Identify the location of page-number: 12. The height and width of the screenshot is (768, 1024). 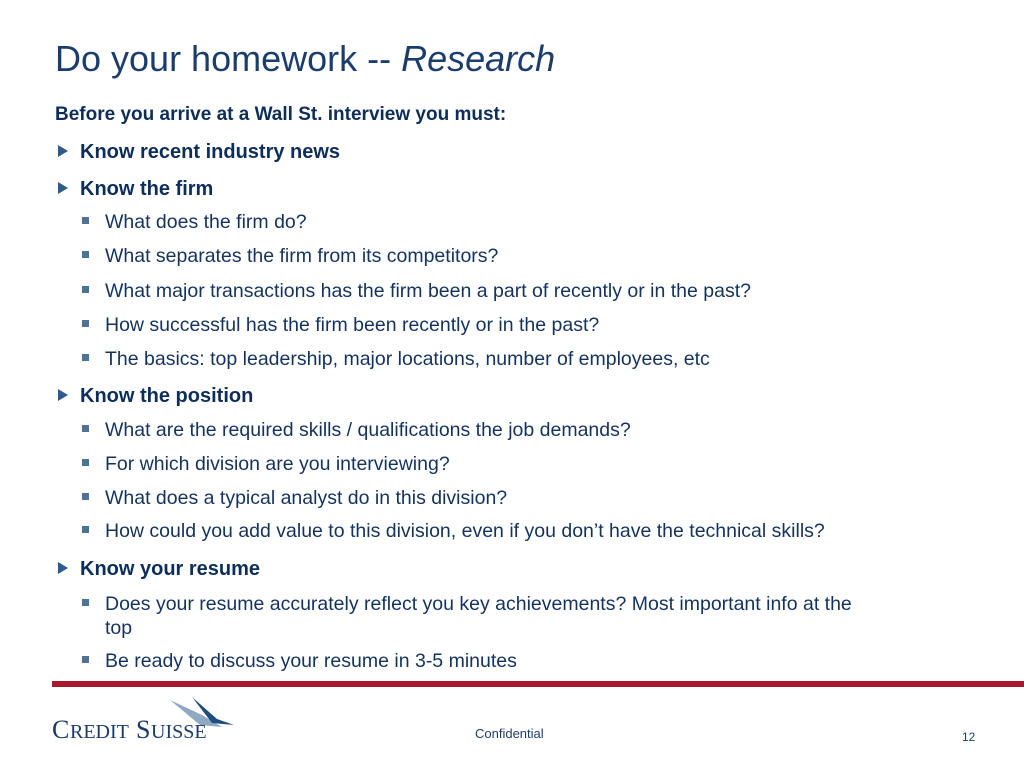
(969, 737).